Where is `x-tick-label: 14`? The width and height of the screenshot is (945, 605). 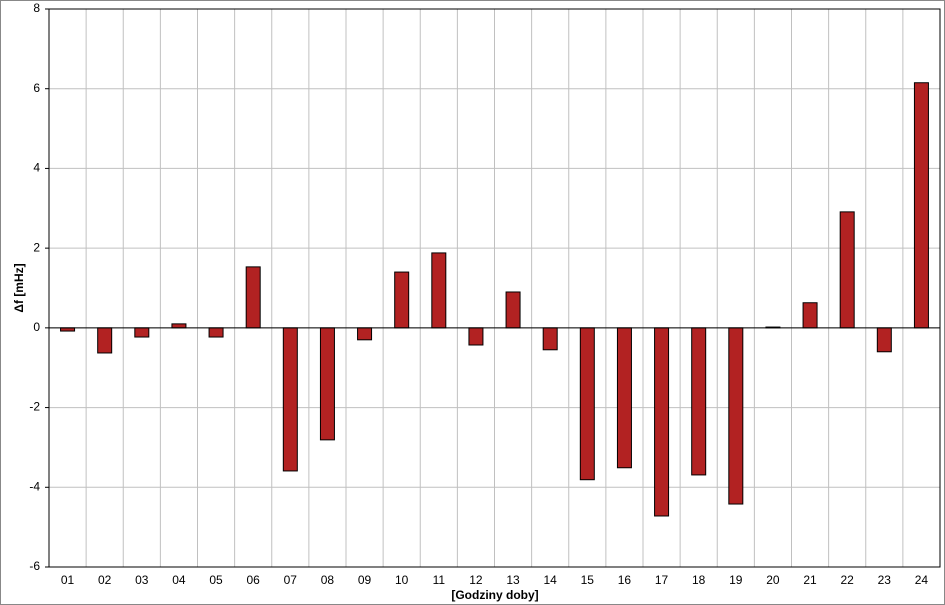 x-tick-label: 14 is located at coordinates (551, 580).